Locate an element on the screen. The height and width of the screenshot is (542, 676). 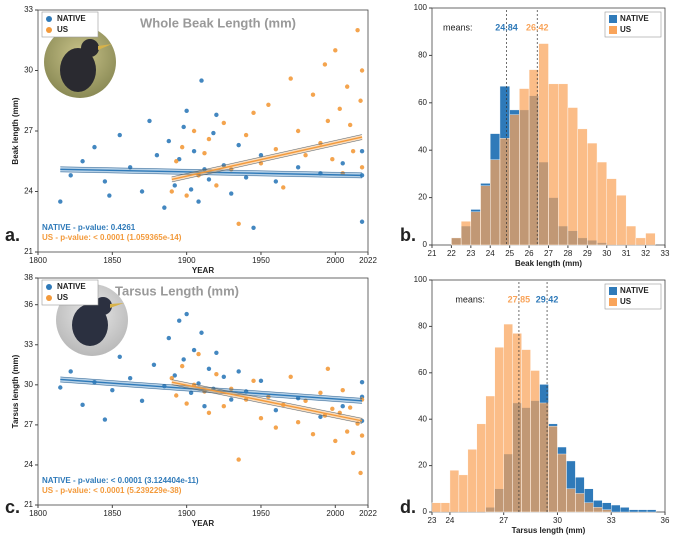
x-tick-label: 21 is located at coordinates (432, 253).